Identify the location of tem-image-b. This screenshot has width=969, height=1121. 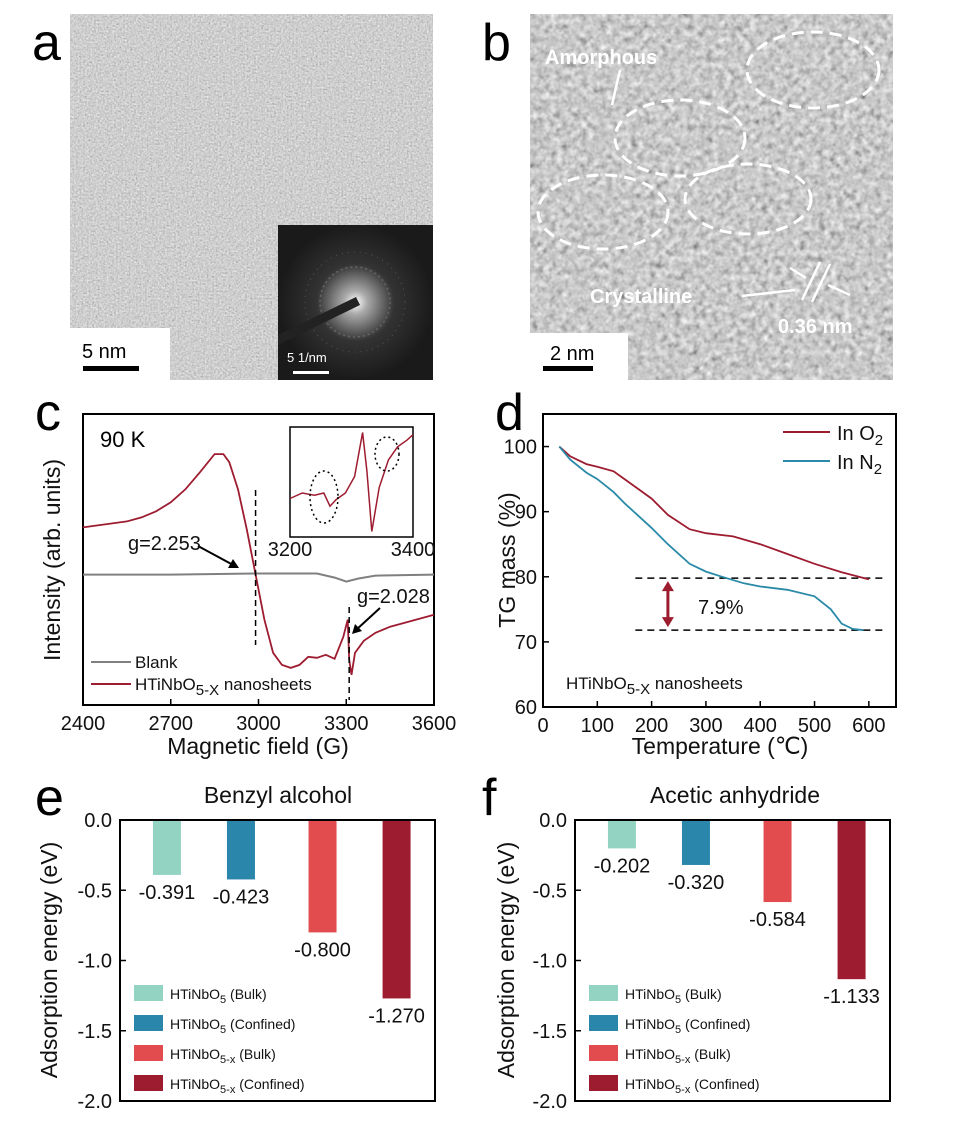
(711, 197).